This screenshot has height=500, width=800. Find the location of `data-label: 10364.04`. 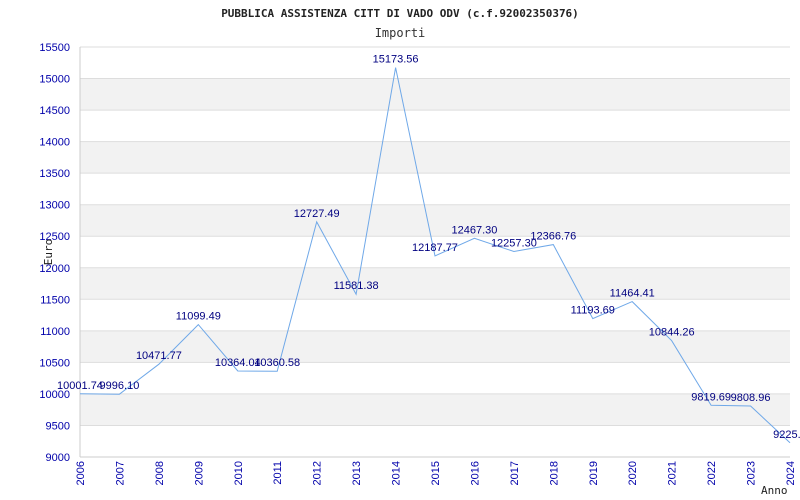

data-label: 10364.04 is located at coordinates (238, 363).